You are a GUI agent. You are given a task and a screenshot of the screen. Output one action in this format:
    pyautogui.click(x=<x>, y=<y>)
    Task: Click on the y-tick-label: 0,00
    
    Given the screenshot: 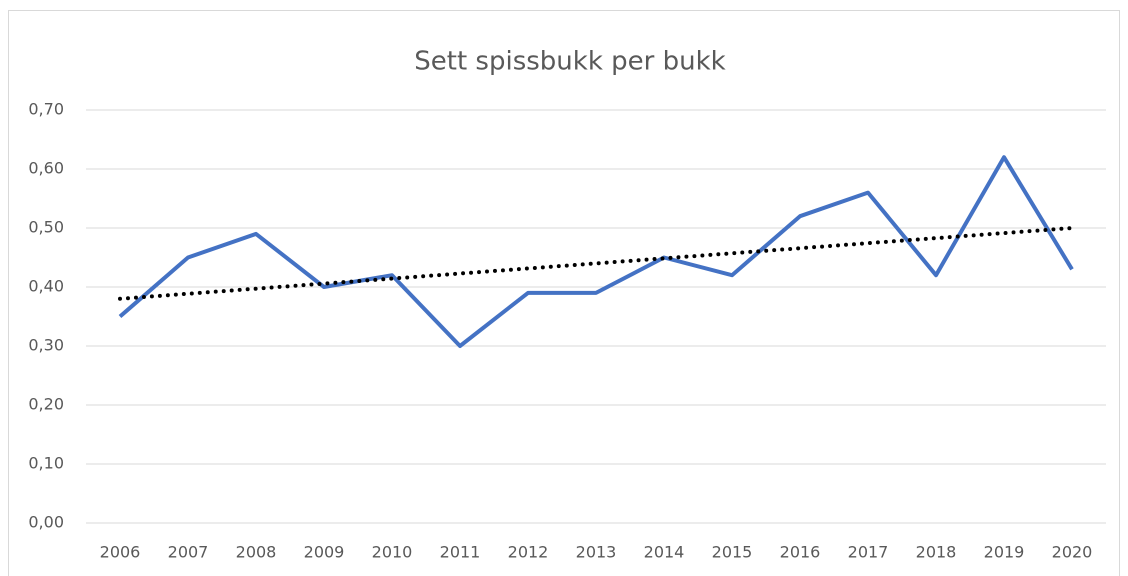 What is the action you would take?
    pyautogui.click(x=46, y=522)
    